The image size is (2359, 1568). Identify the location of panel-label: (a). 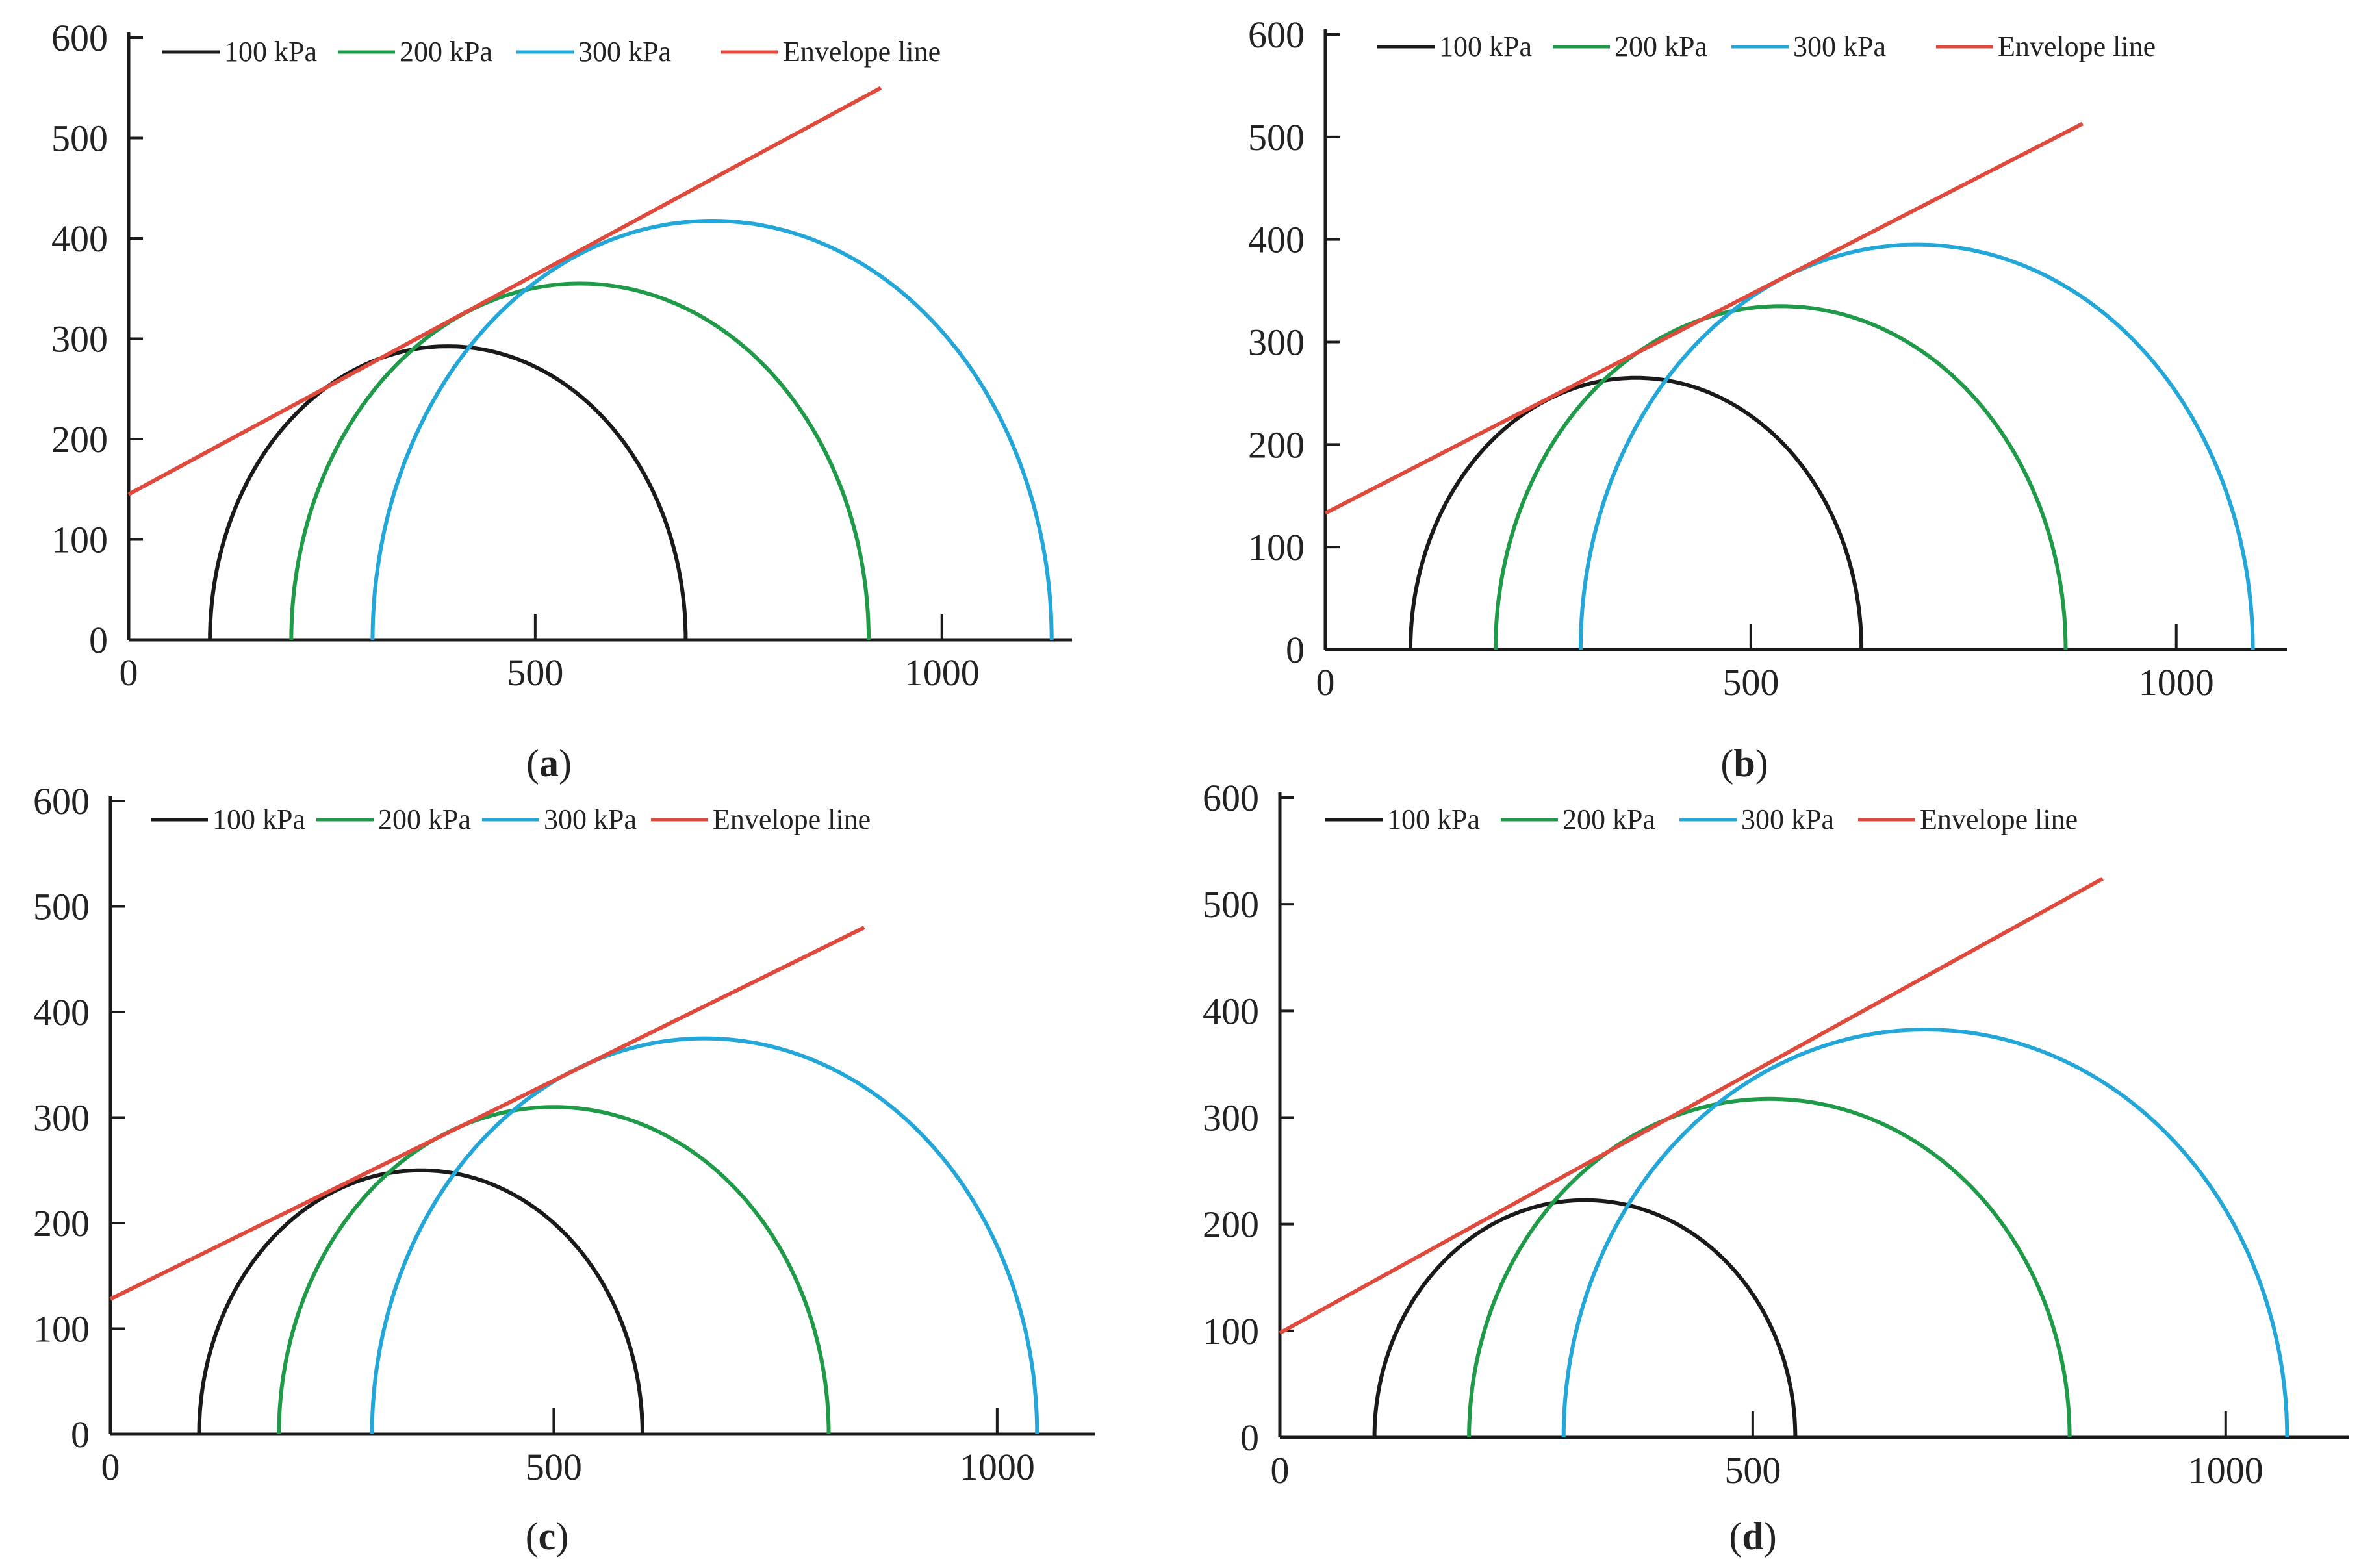
(549, 763).